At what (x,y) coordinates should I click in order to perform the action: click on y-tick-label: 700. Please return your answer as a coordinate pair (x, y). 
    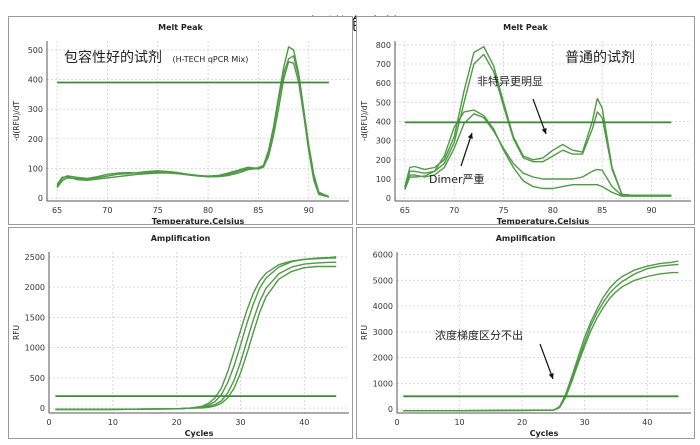
    Looking at the image, I should click on (383, 64).